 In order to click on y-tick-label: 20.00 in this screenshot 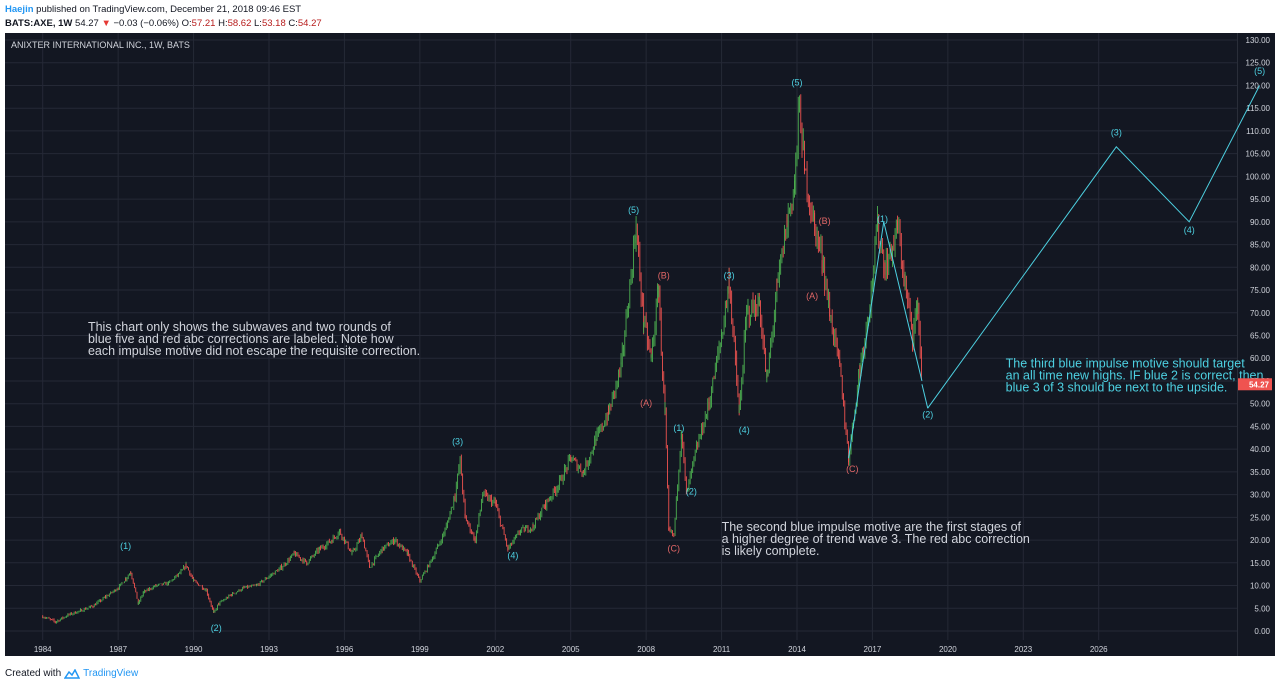, I will do `click(1260, 540)`.